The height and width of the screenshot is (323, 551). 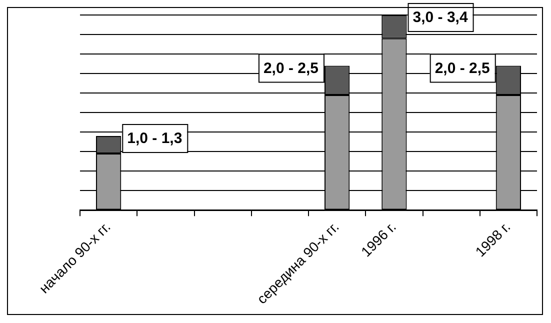 I want to click on annotation: 1,0 - 1,3, so click(x=154, y=139).